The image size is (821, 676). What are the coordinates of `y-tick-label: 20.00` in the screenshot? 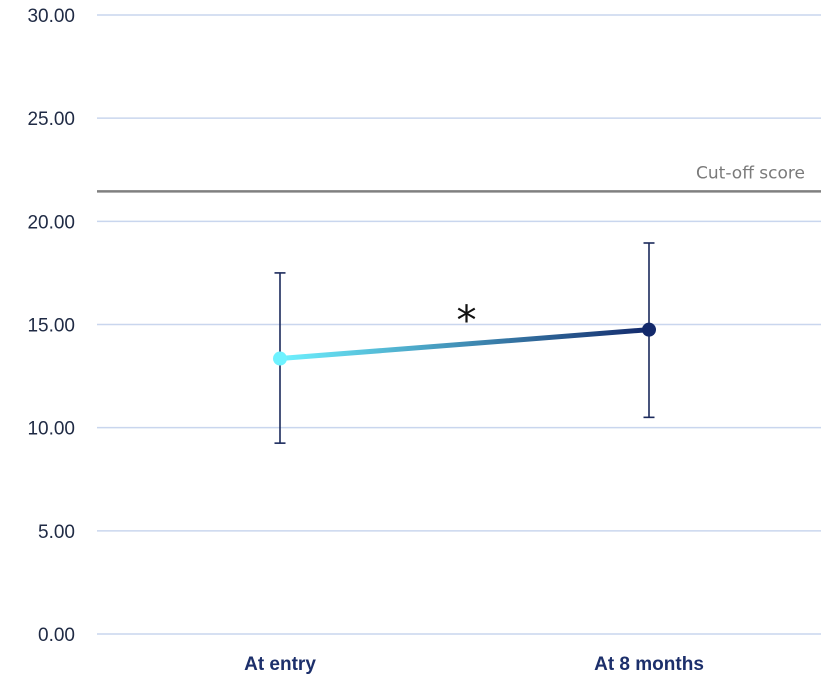 It's located at (51, 222).